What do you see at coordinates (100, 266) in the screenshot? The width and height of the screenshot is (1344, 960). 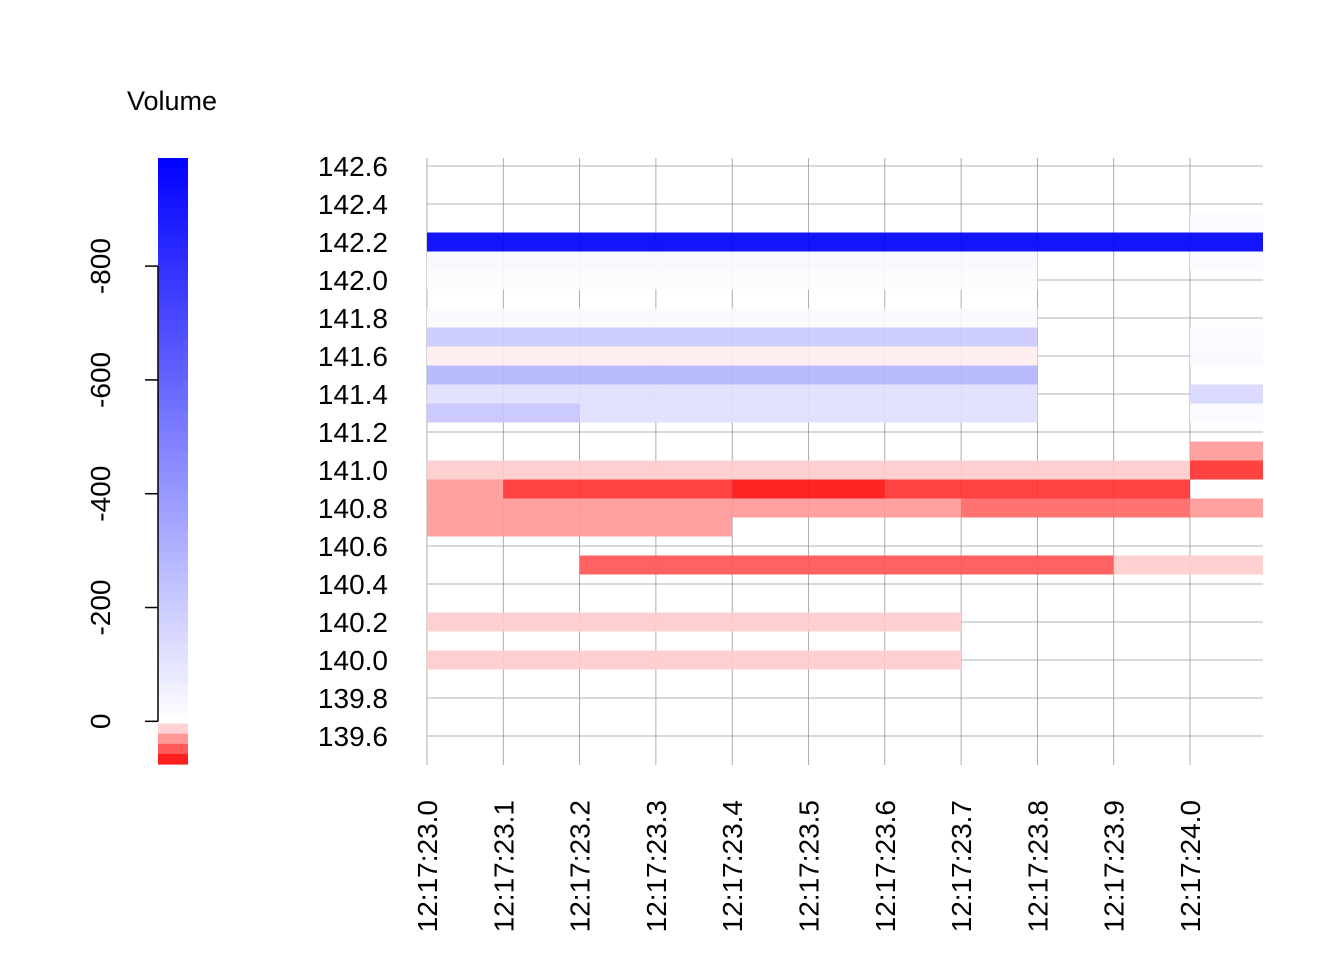 I see `legend-tick-label: -800` at bounding box center [100, 266].